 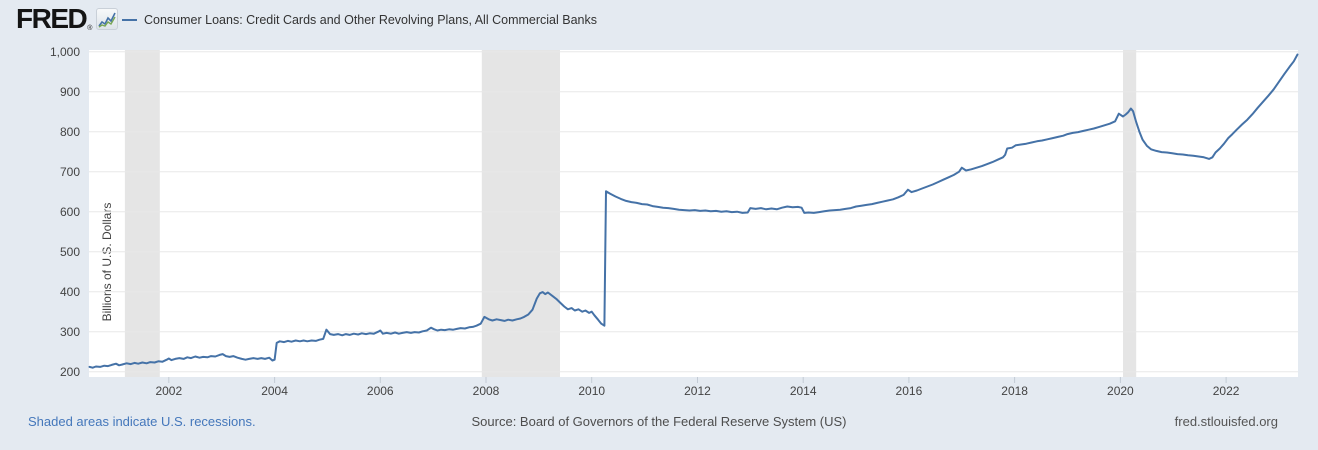 I want to click on fred-logo-text: FRED, so click(x=52, y=18).